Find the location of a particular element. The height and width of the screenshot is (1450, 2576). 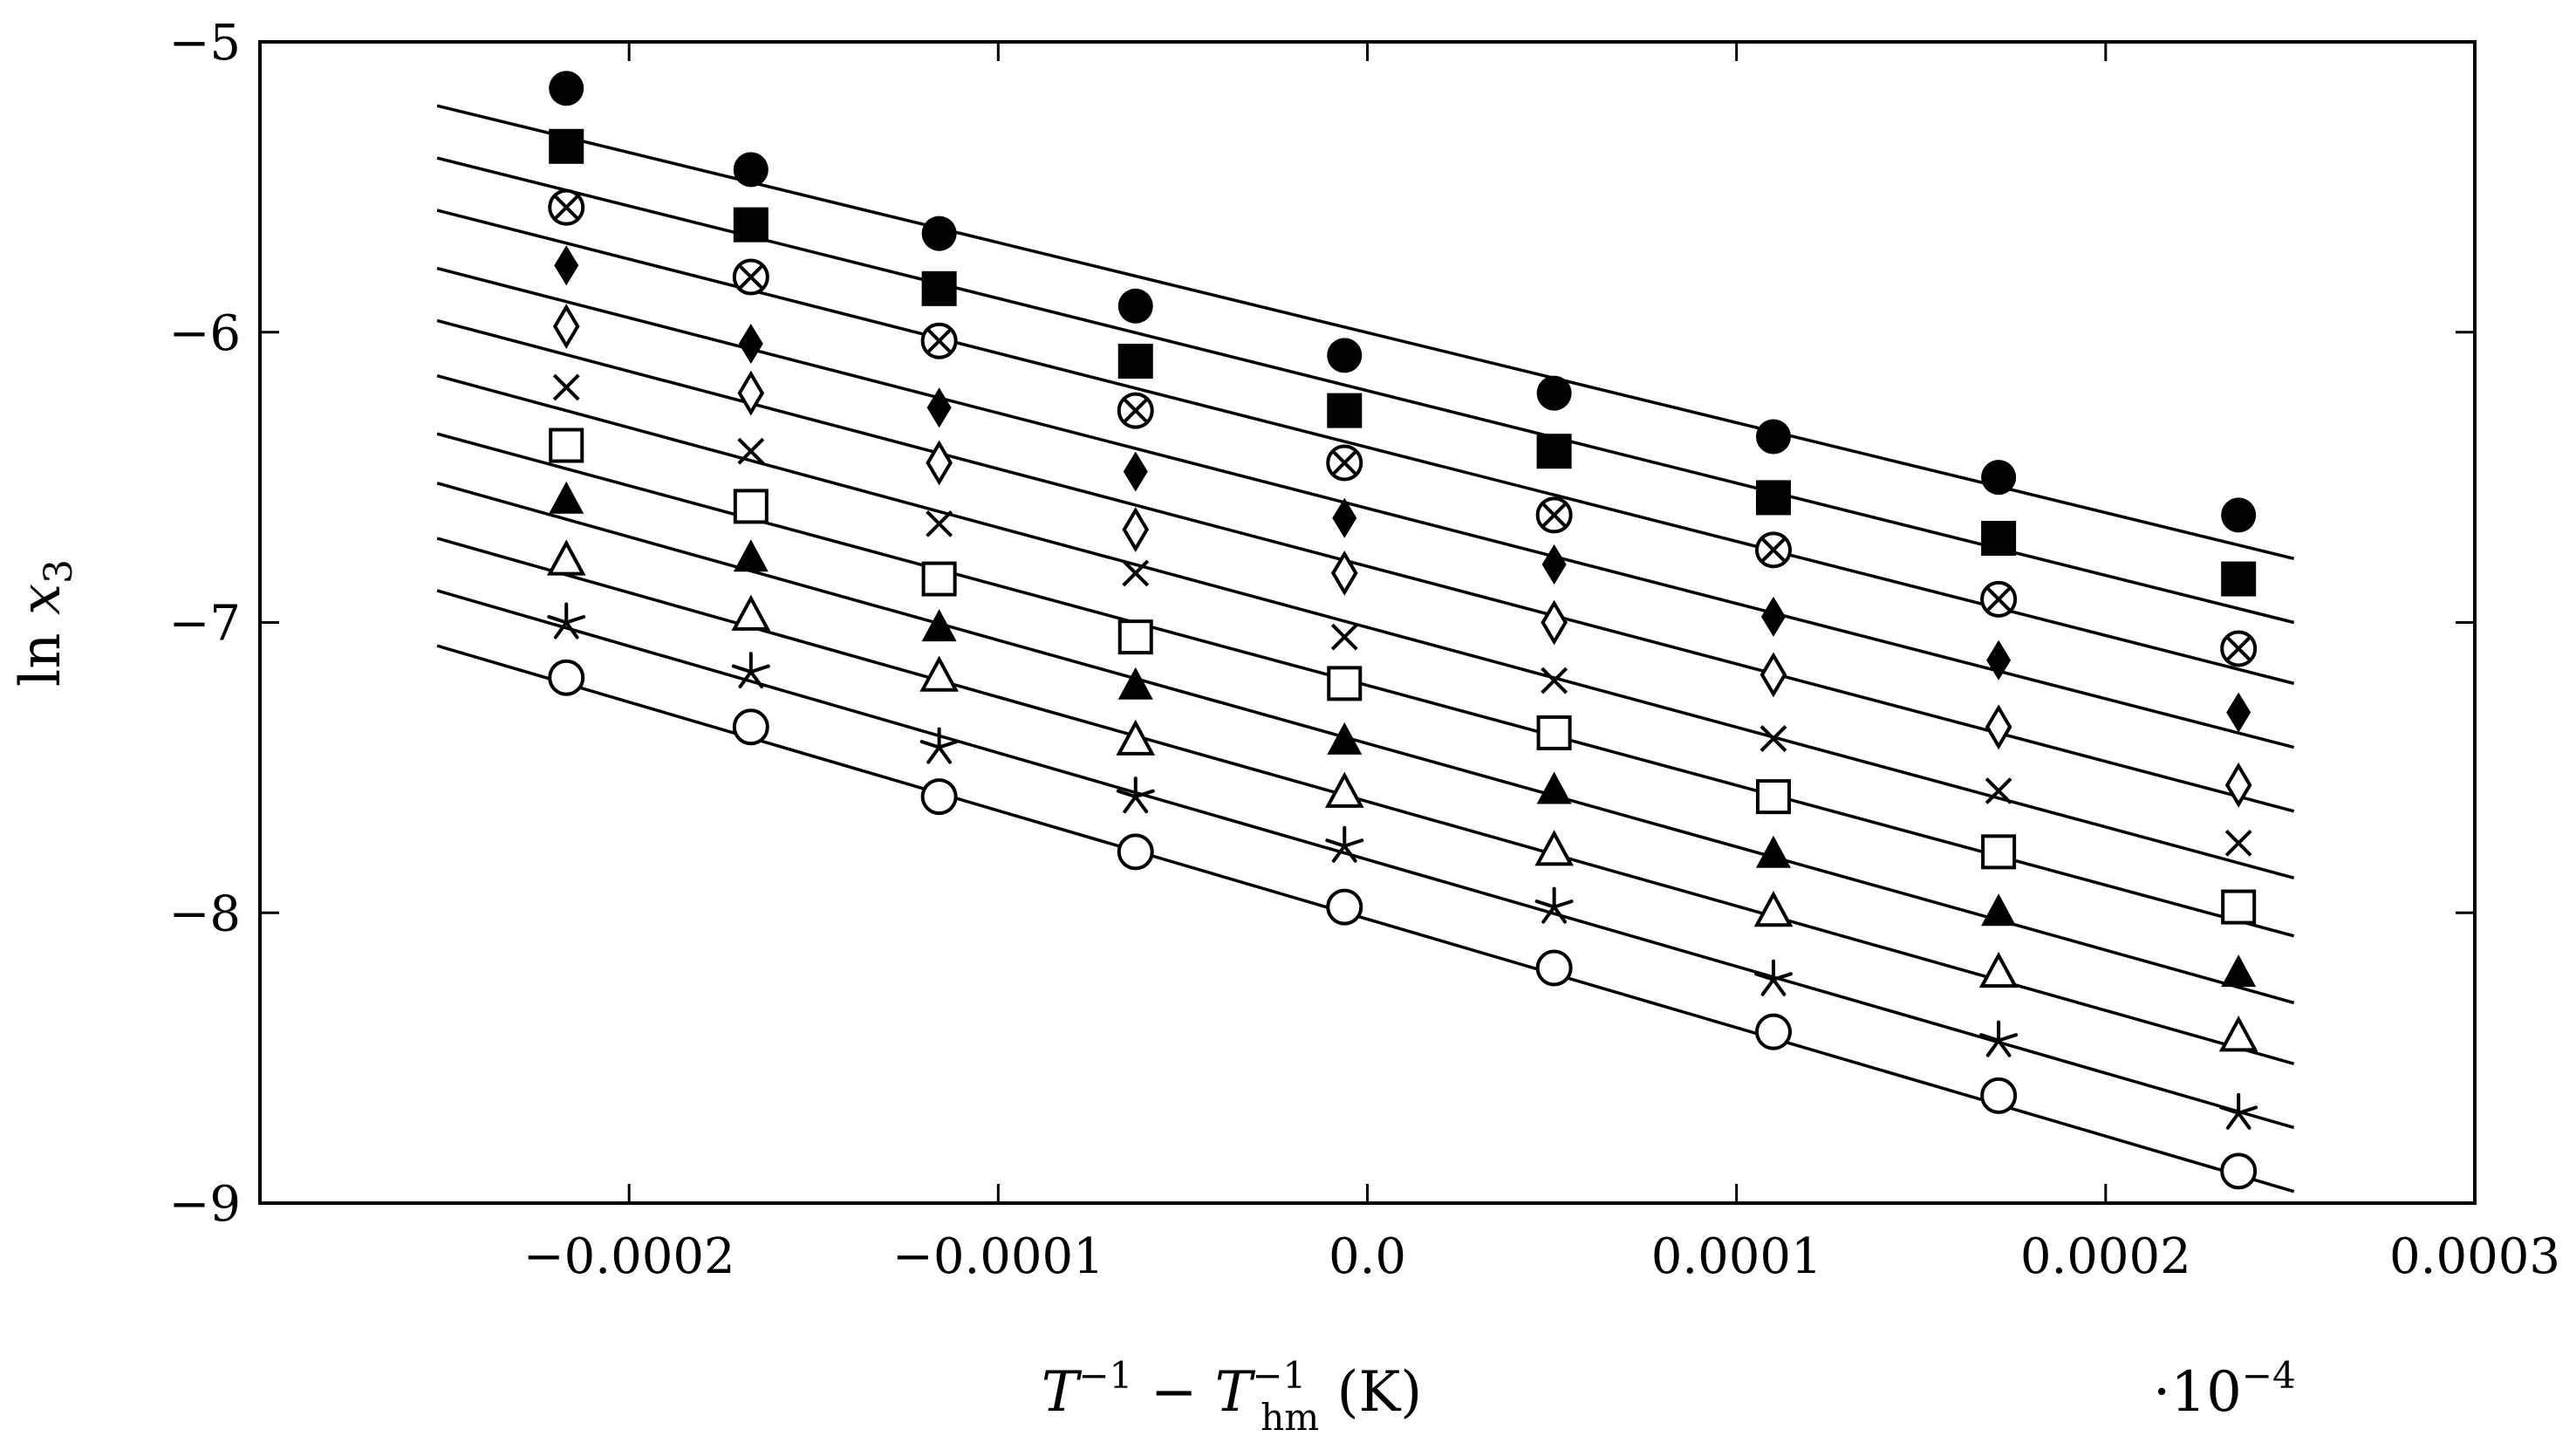

x-axis-title: T−1 − T−1 hm (K) is located at coordinates (1232, 1396).